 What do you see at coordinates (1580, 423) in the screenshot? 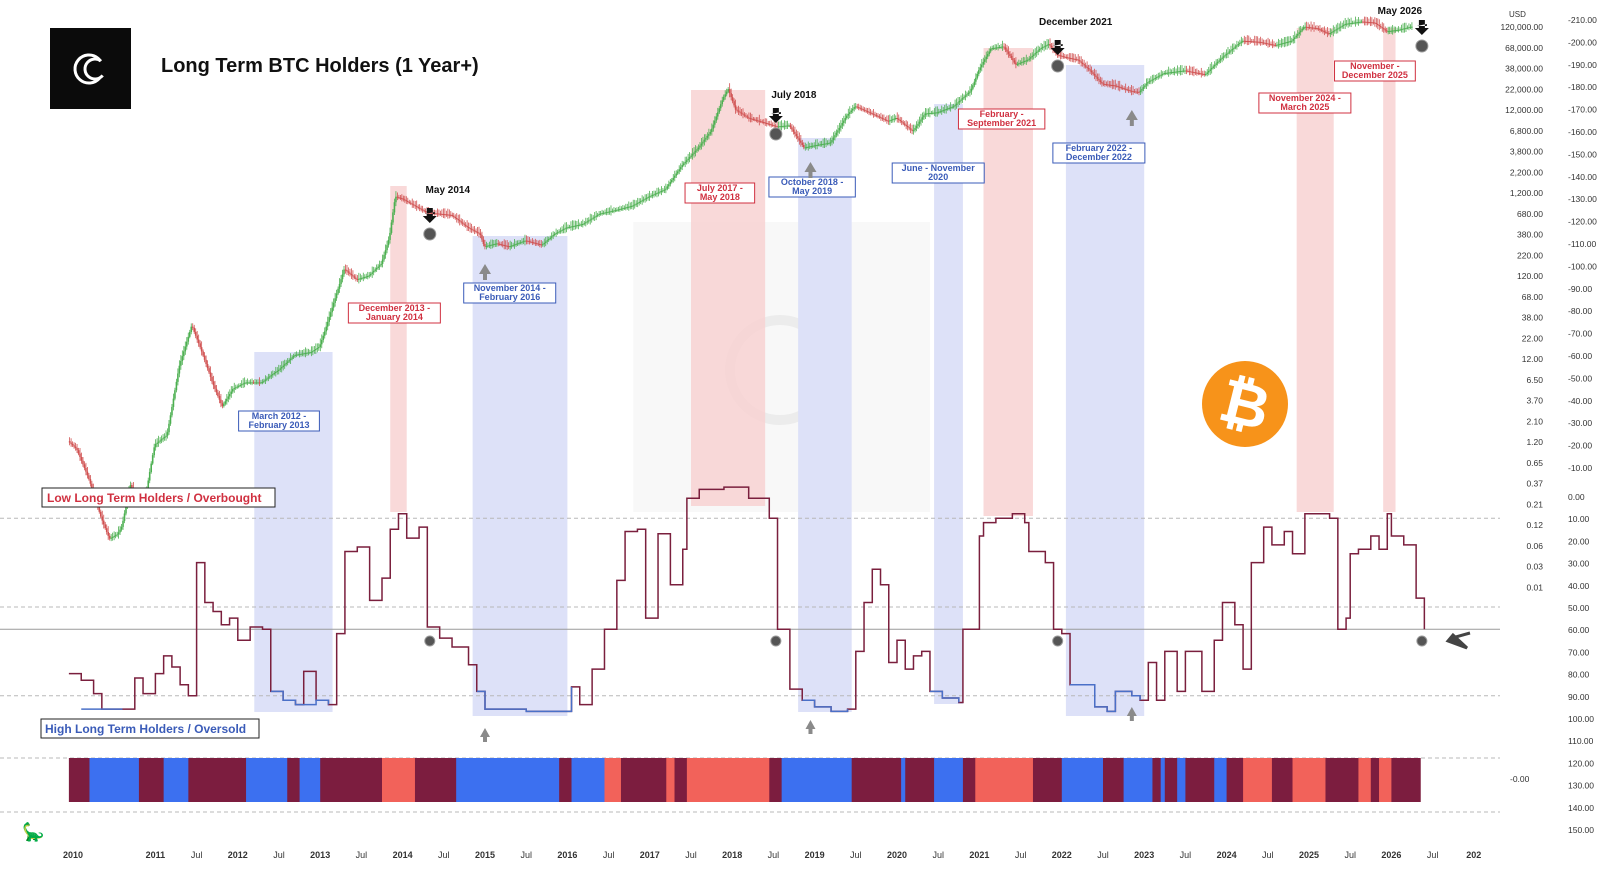
I see `oscillator-tick-label: -30.00` at bounding box center [1580, 423].